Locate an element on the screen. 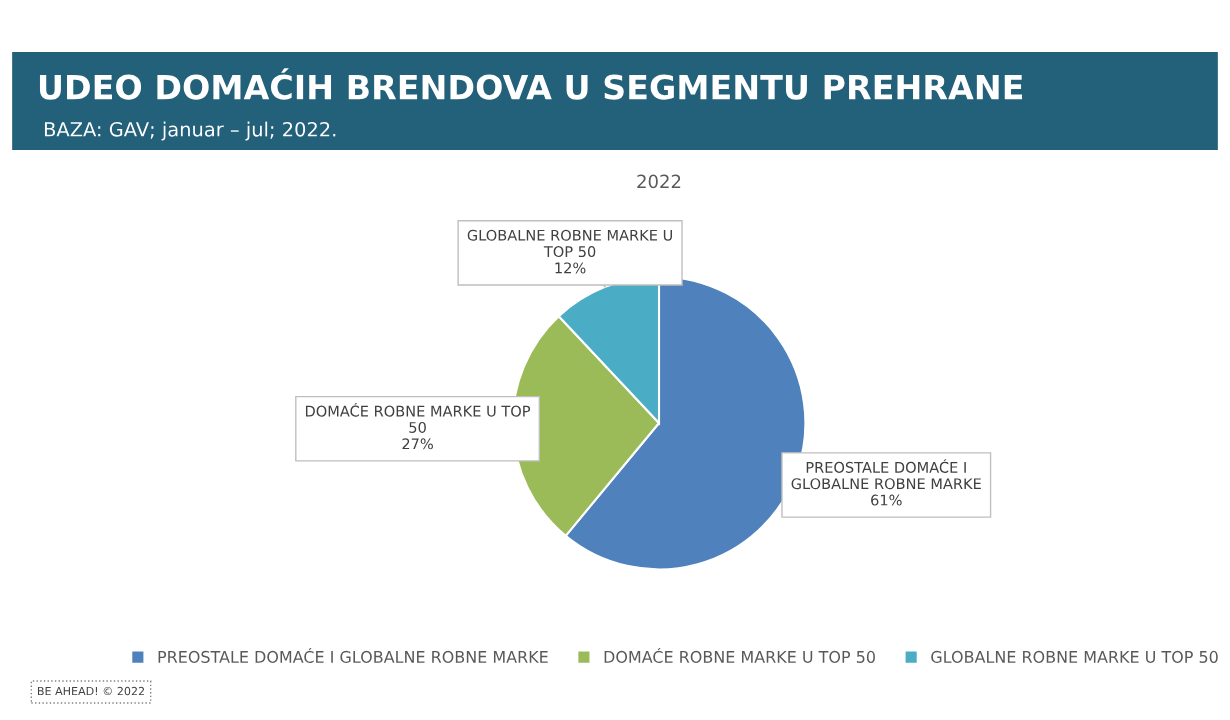 The image size is (1230, 720). legend-label: DOMAĆE ROBNE MARKE U TOP 50 is located at coordinates (739, 655).